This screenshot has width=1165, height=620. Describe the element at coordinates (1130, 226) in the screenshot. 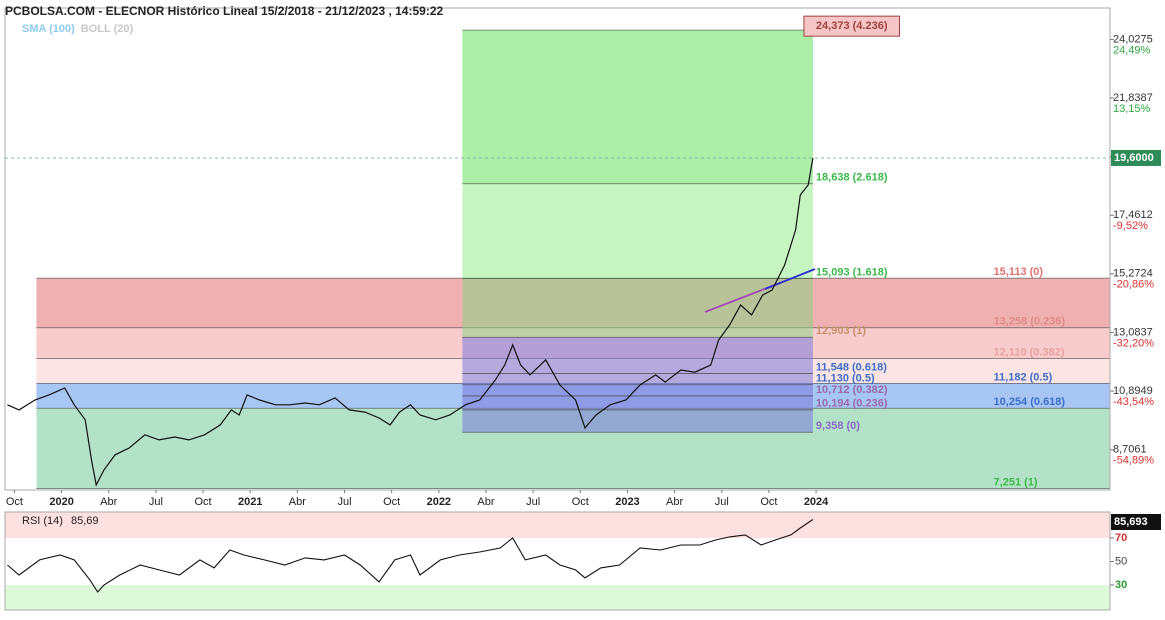

I see `y-tick-change: -9,52%` at that location.